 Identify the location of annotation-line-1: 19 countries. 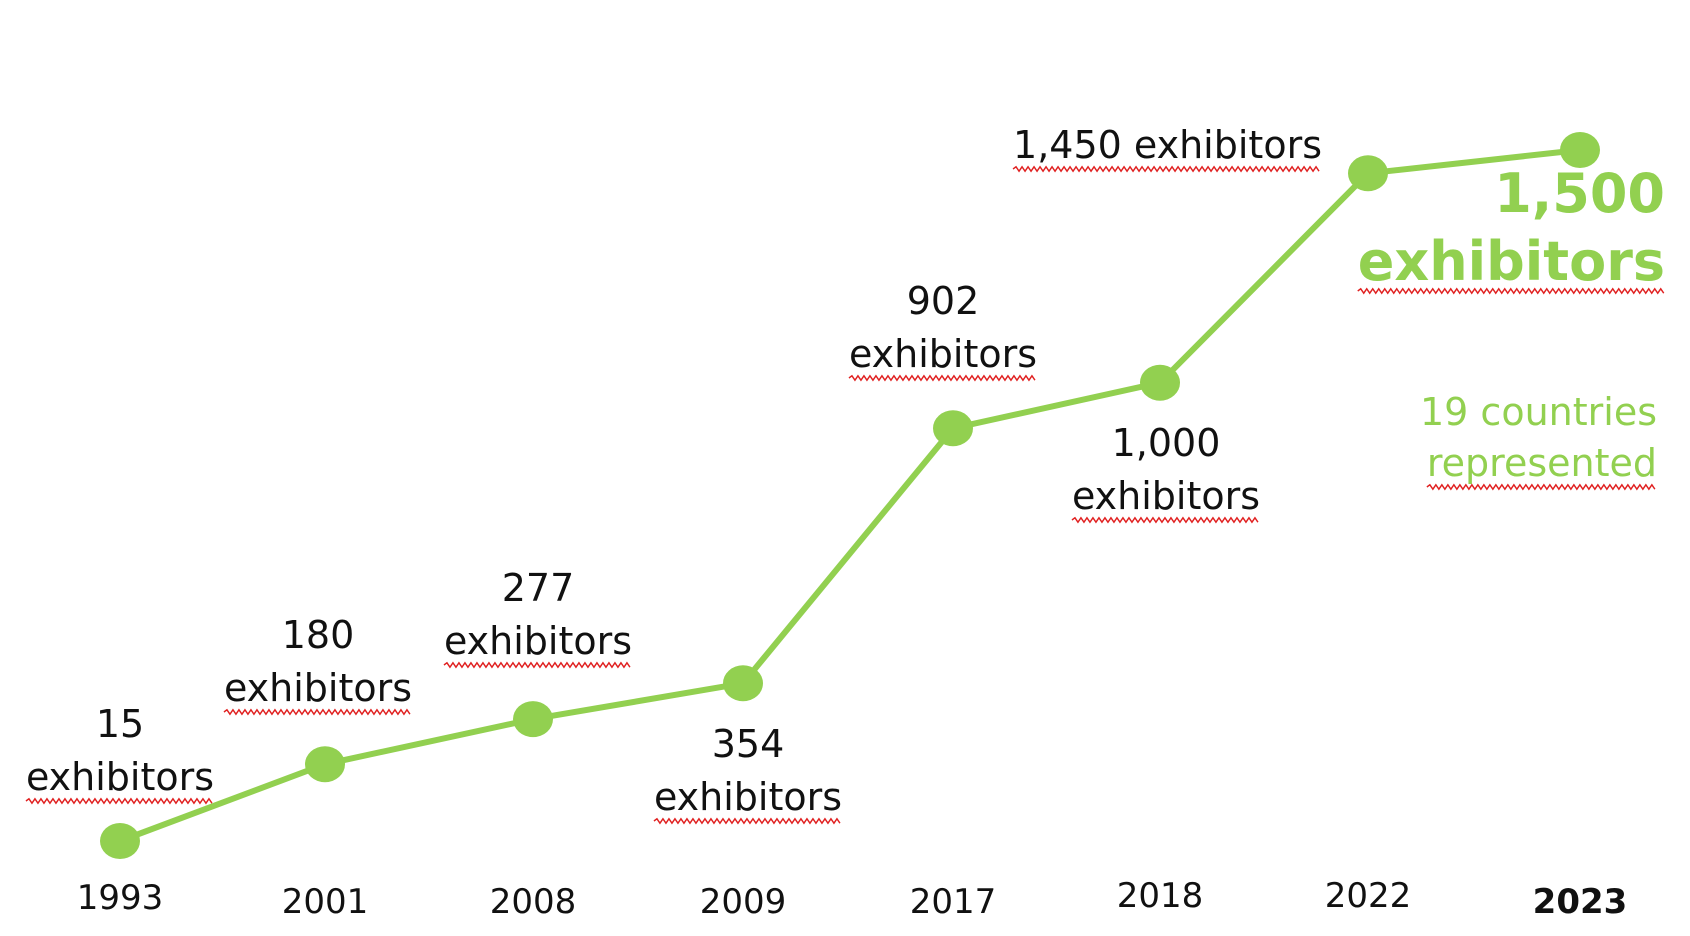
(1538, 412).